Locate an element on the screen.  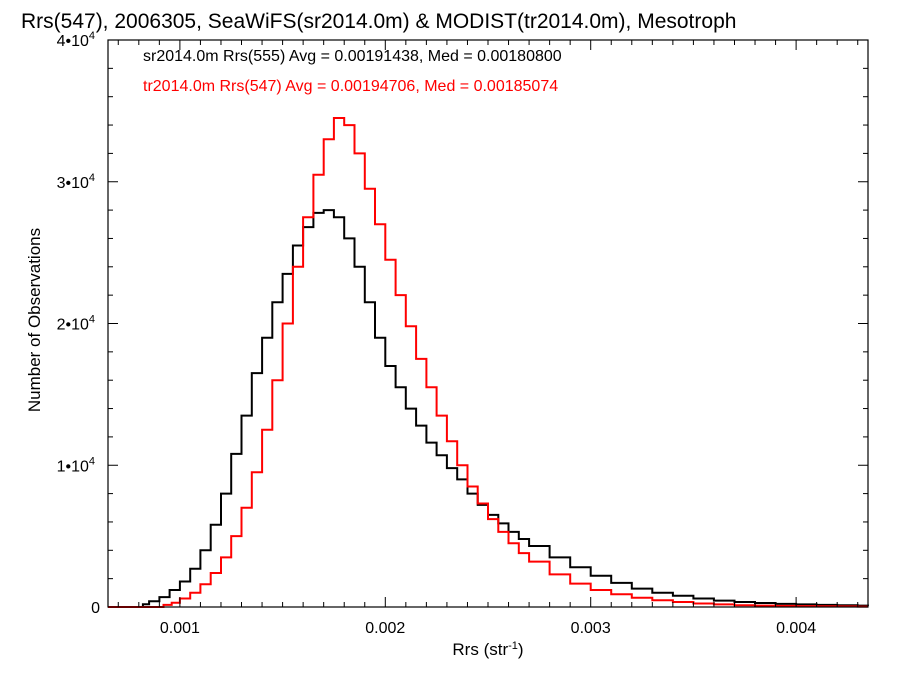
y-tick-label-0: 0 is located at coordinates (95, 608).